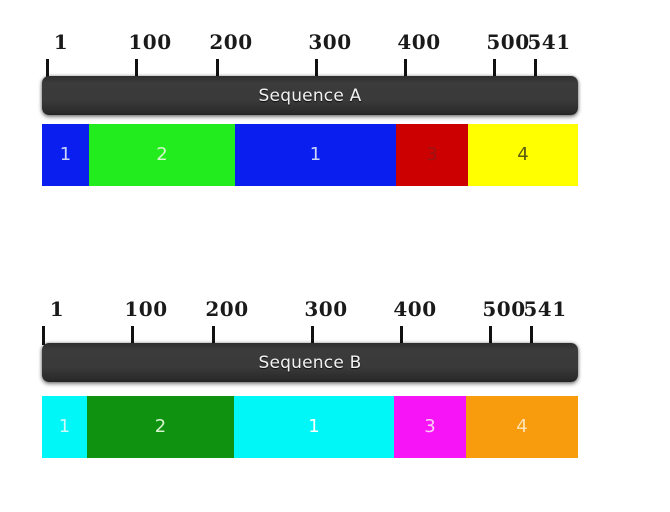  I want to click on domain-bar-sequence-a: 1 2 1 3 4, so click(310, 155).